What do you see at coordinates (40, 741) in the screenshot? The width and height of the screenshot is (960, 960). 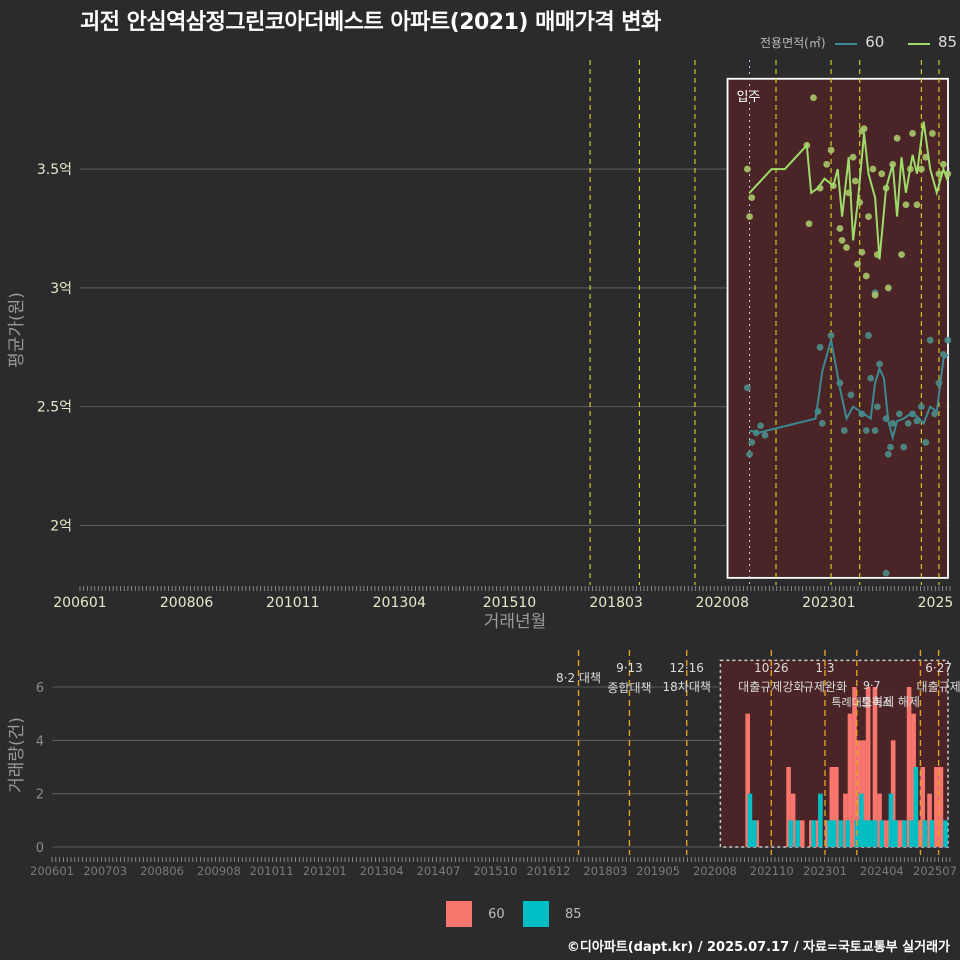 I see `volume-y-tick-label: 4` at bounding box center [40, 741].